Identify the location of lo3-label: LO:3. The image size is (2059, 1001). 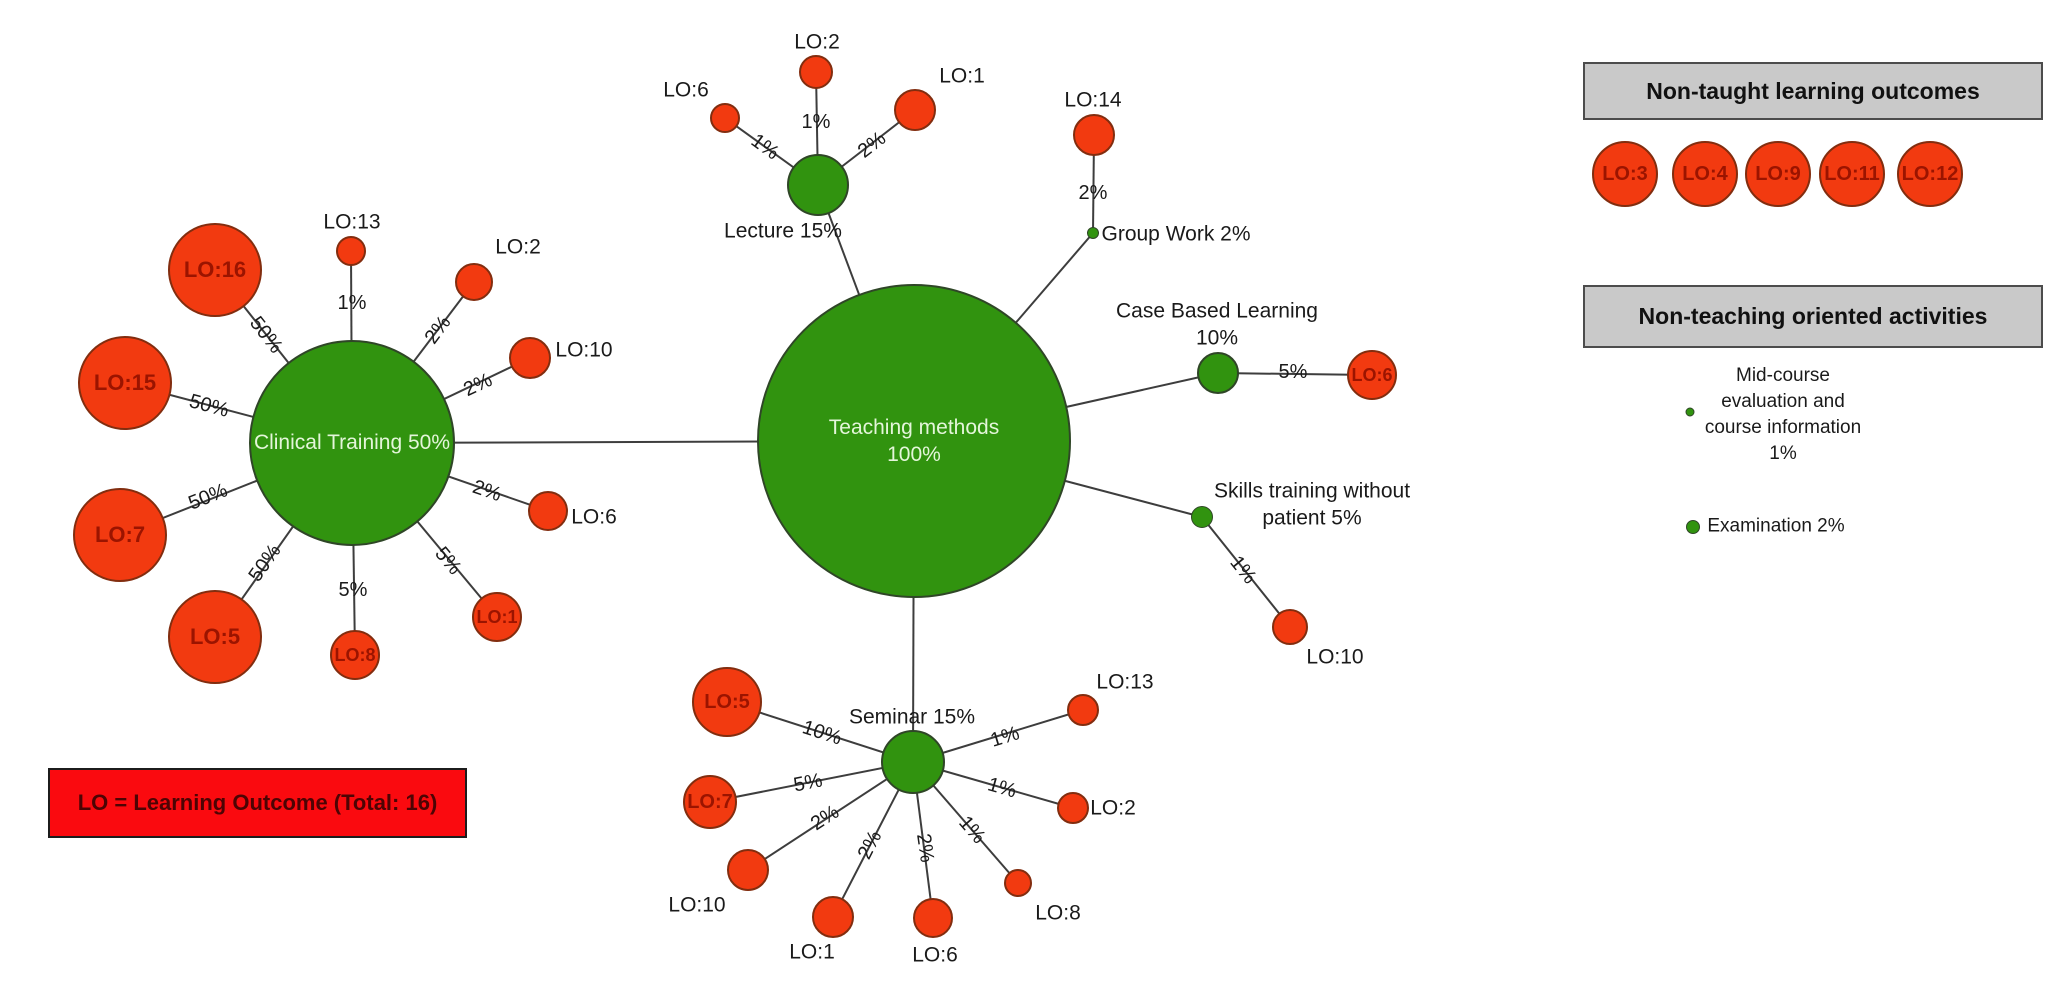
(1625, 173).